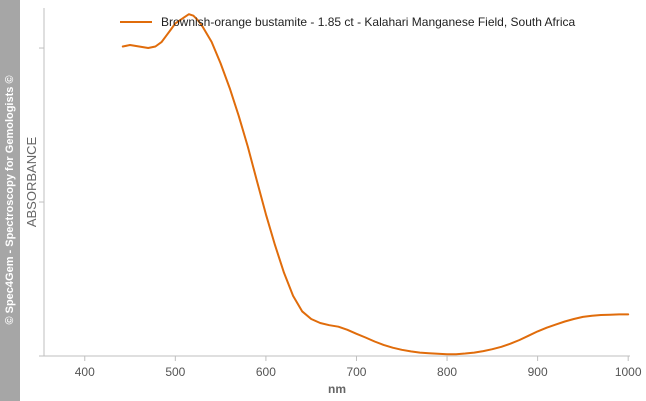 This screenshot has height=401, width=646. Describe the element at coordinates (356, 372) in the screenshot. I see `x-tick-label: 700` at that location.